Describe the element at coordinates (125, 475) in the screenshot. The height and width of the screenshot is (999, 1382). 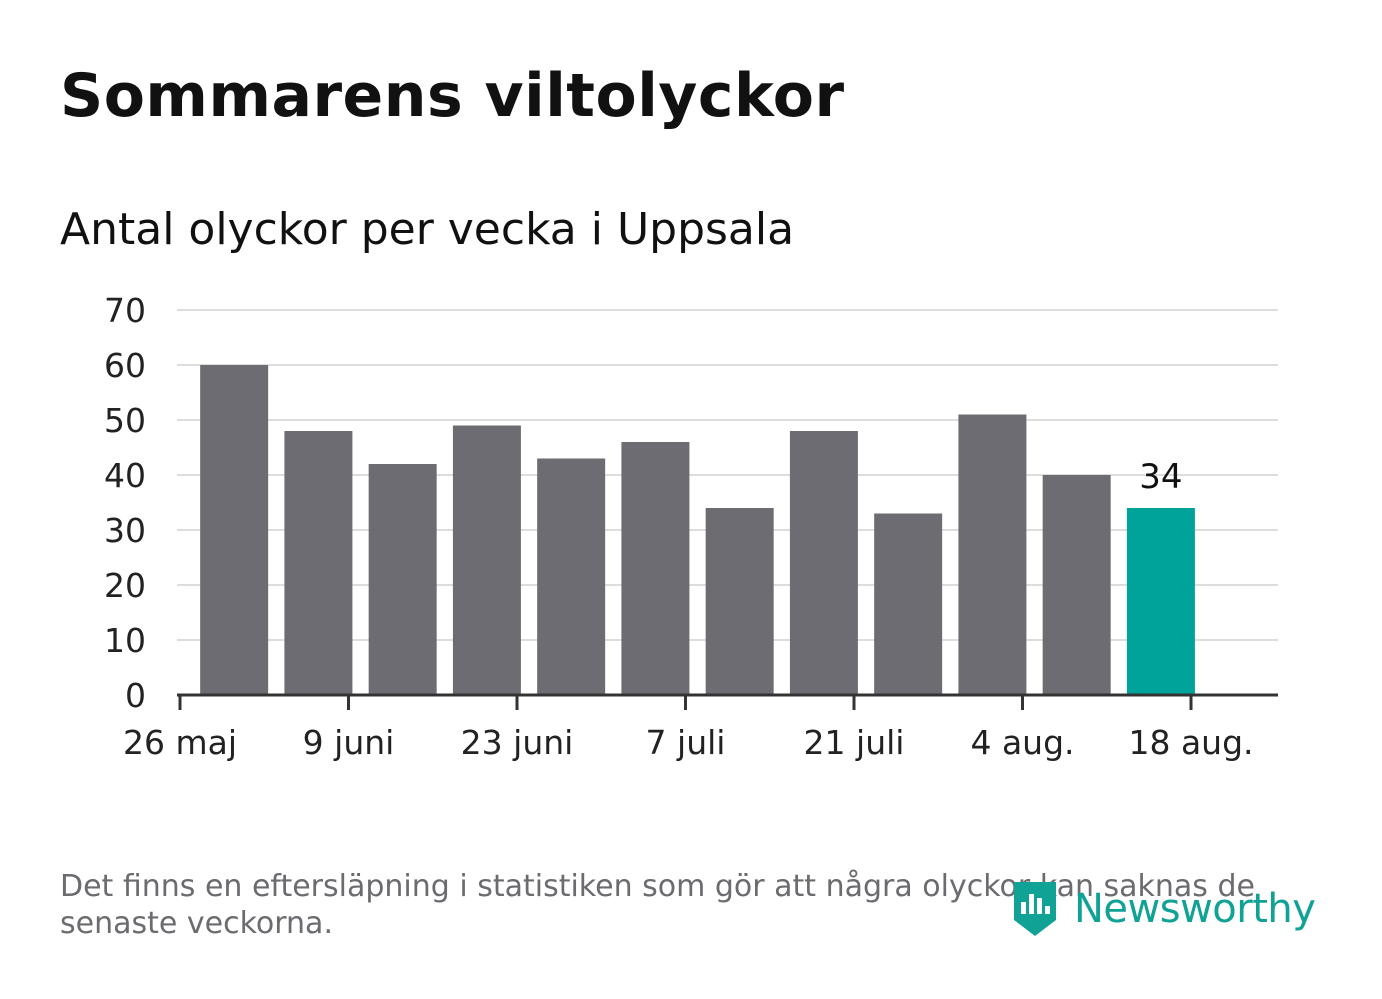
I see `y-tick-label: 40` at that location.